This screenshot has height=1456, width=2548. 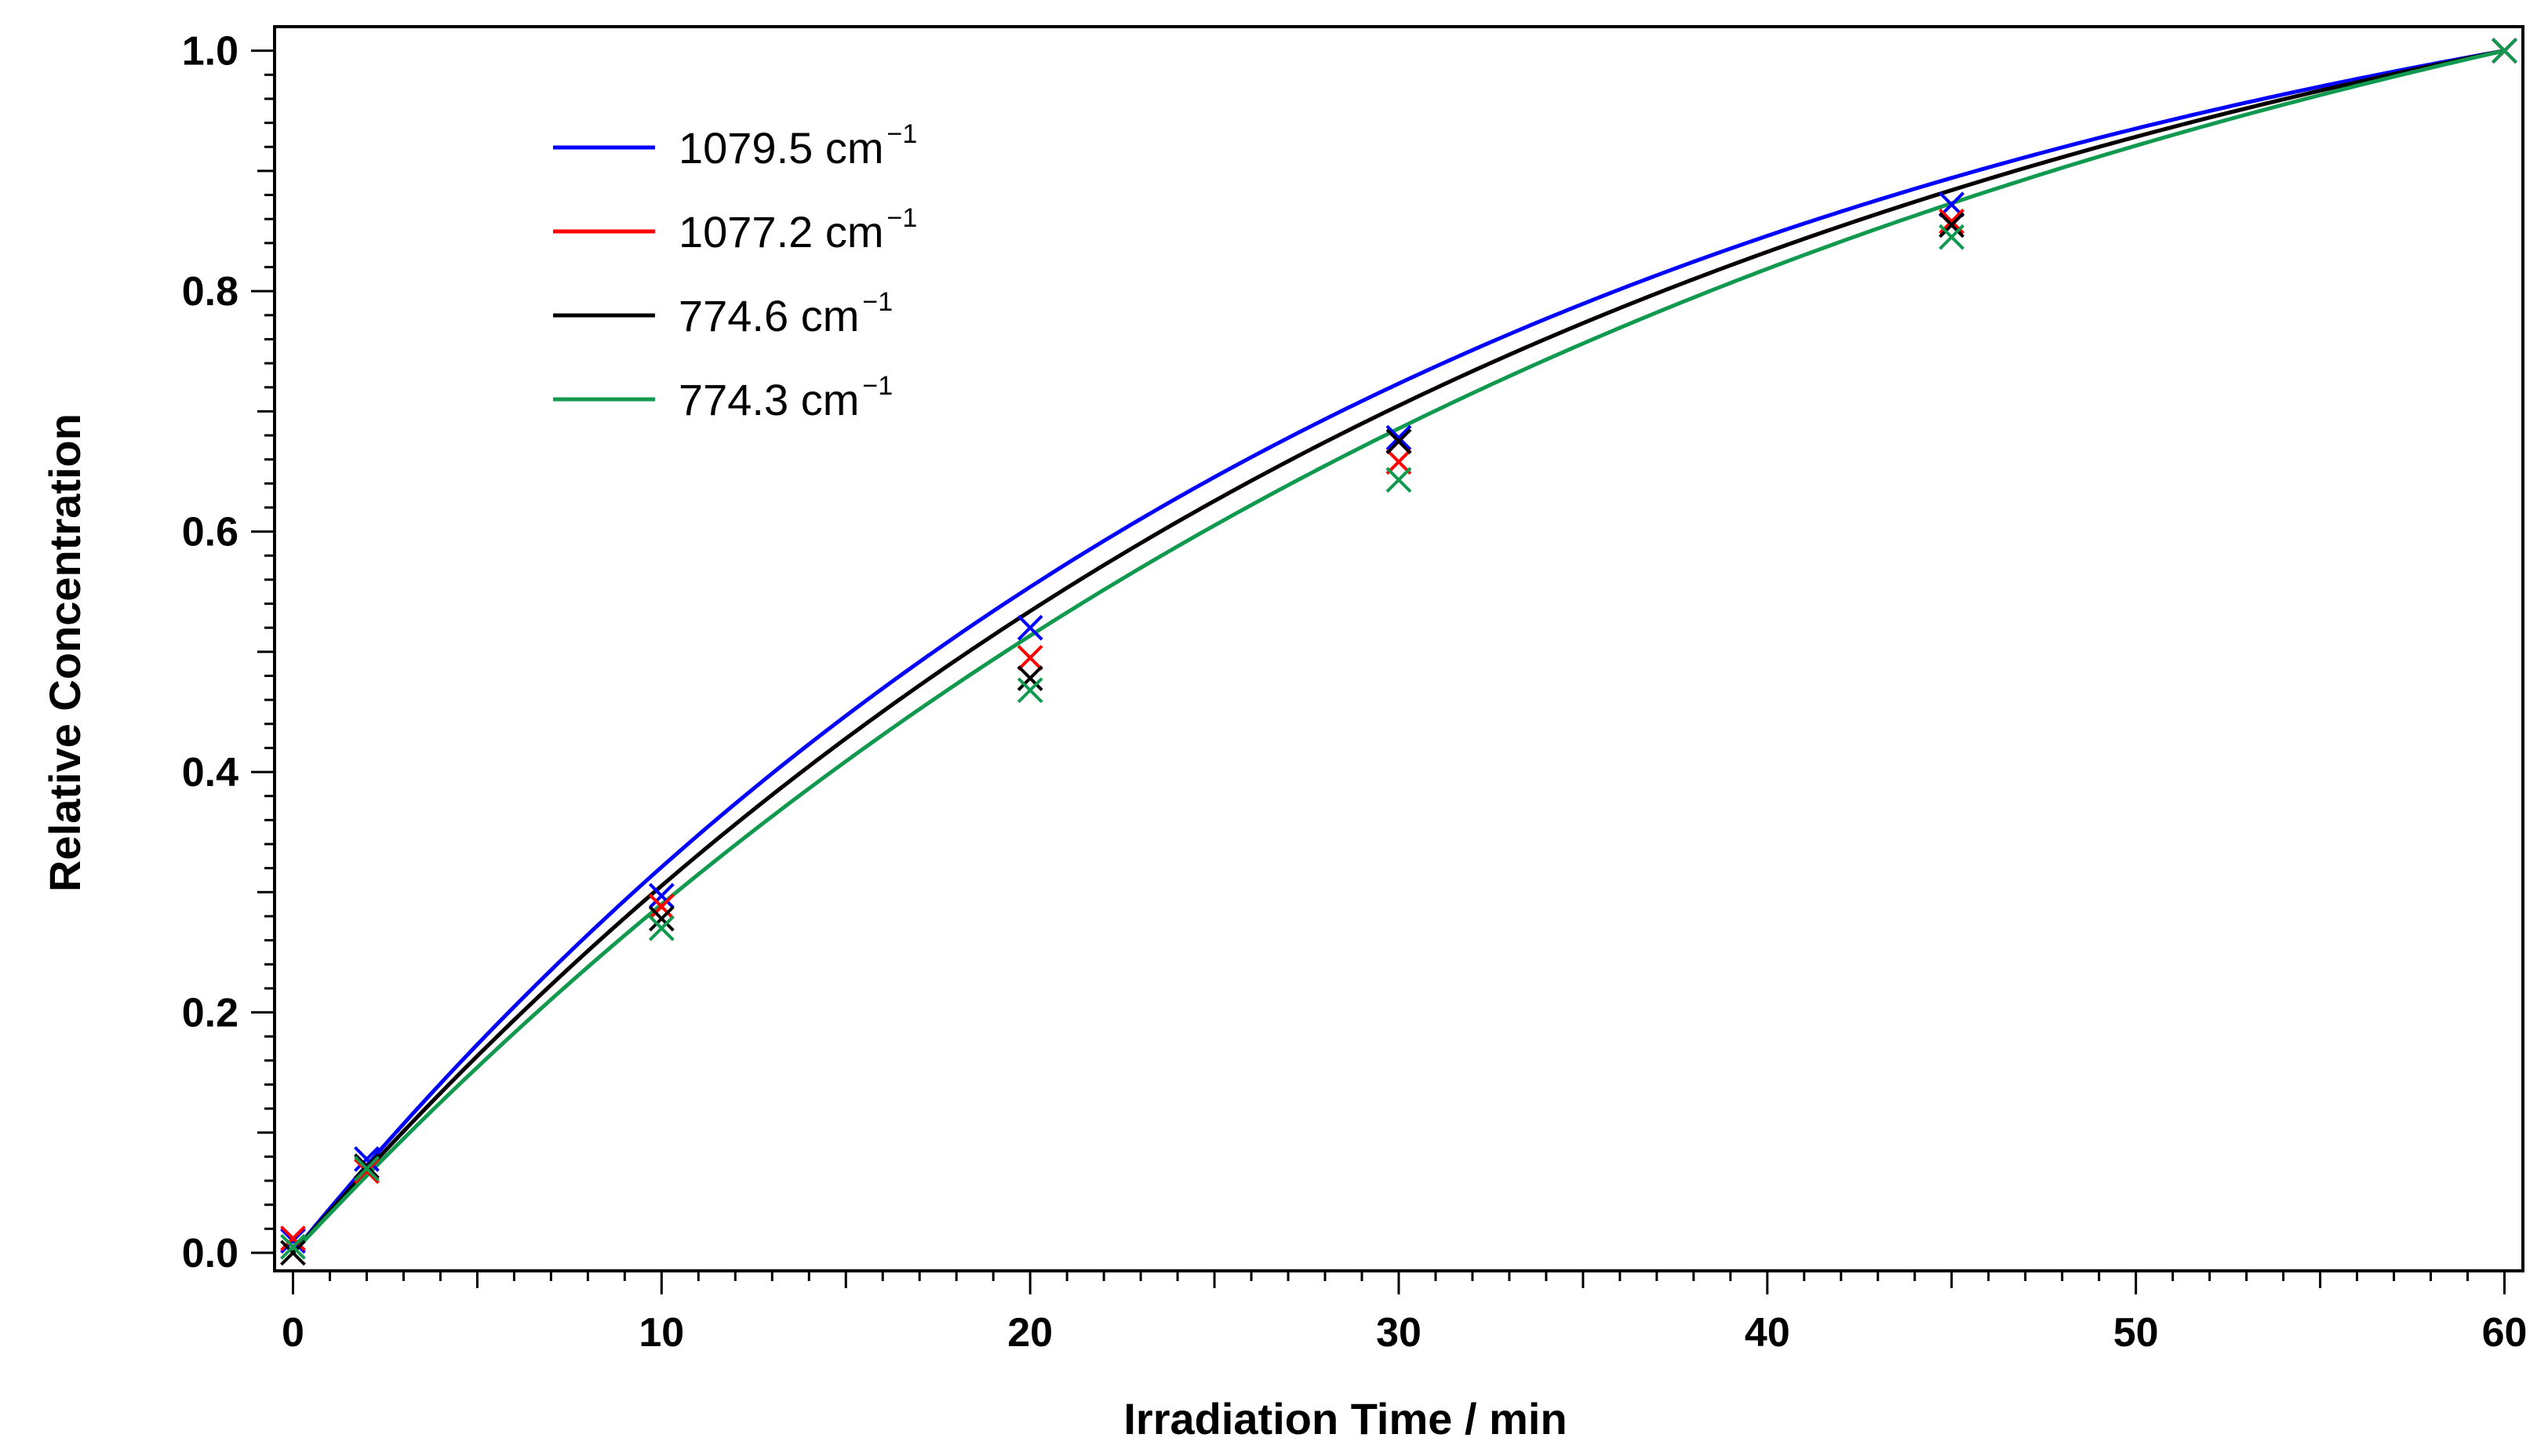 What do you see at coordinates (293, 1333) in the screenshot?
I see `x-tick-label: 0` at bounding box center [293, 1333].